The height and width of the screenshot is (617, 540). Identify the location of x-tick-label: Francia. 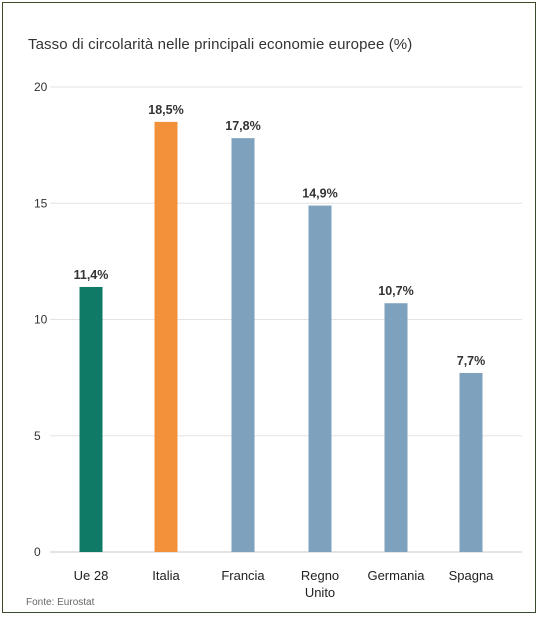
(243, 575).